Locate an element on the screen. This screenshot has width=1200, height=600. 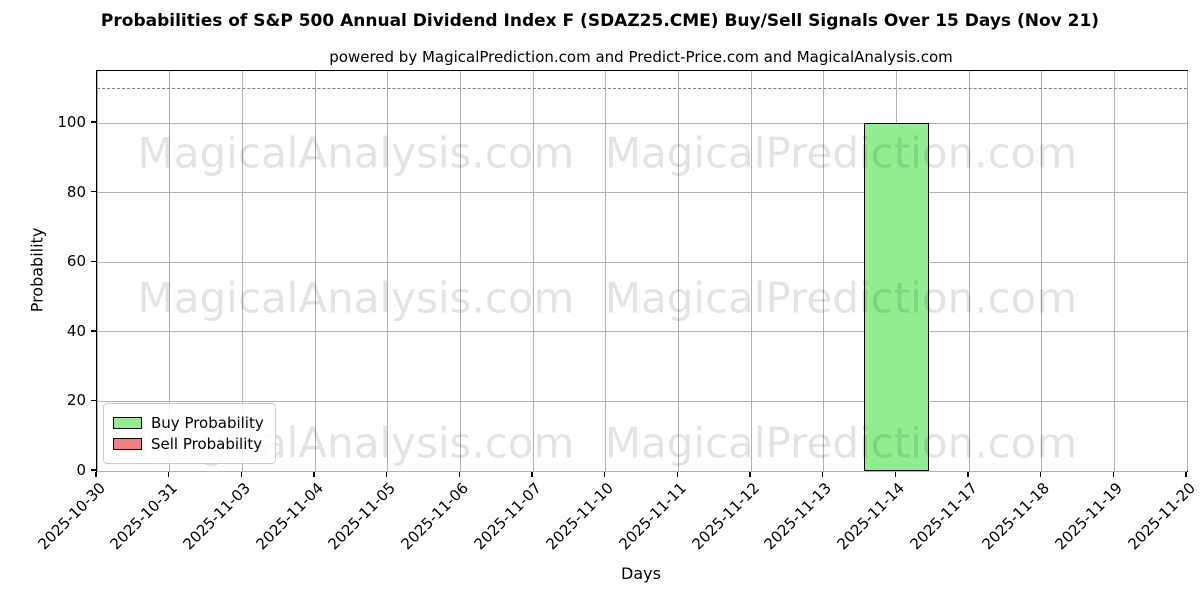
legend-label-buy-probability: Buy Probability is located at coordinates (207, 423).